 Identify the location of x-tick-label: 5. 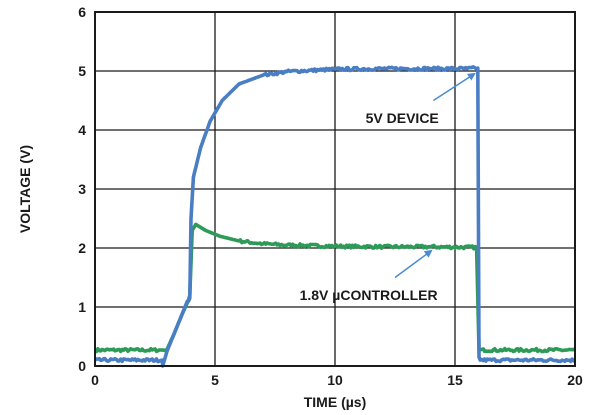
(215, 380).